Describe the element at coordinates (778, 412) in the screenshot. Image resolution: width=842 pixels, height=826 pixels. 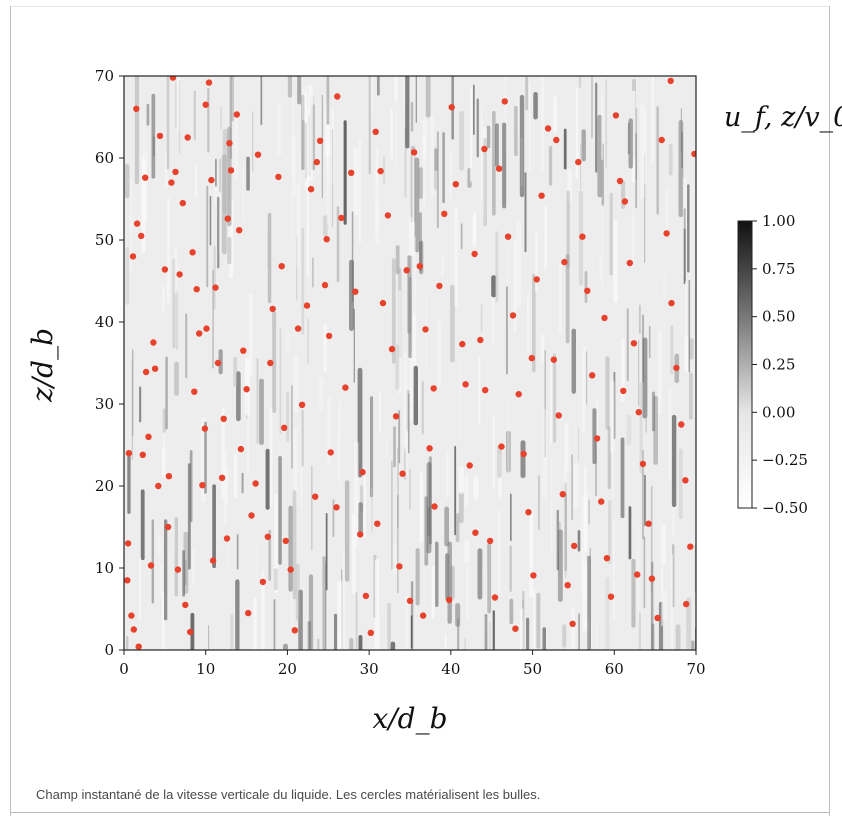
I see `colorbar-tick-label: 0.00` at that location.